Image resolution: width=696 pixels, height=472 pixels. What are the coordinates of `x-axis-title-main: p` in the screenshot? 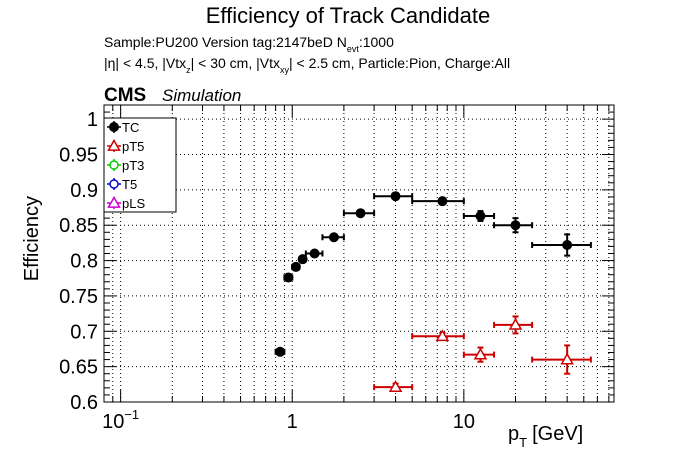 It's located at (513, 434).